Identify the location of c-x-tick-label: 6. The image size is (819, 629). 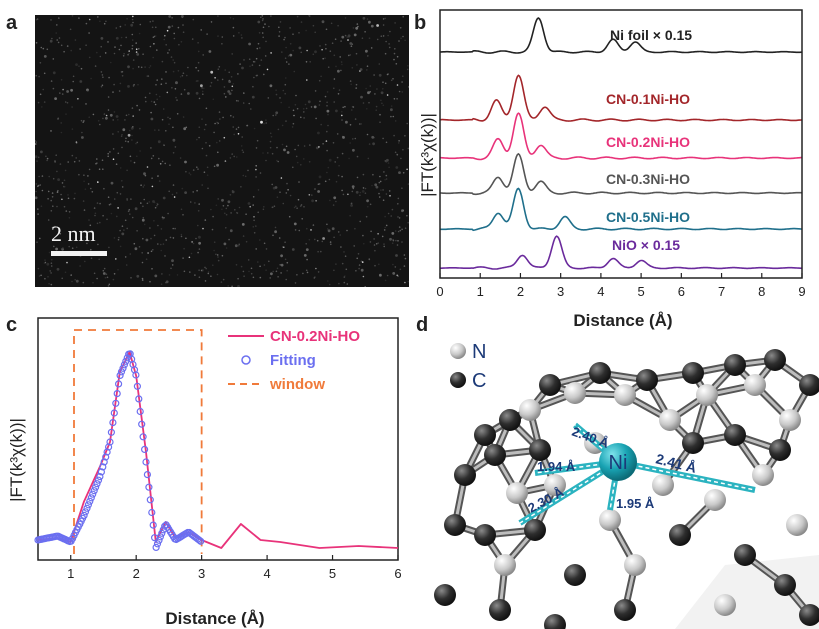
(397, 573).